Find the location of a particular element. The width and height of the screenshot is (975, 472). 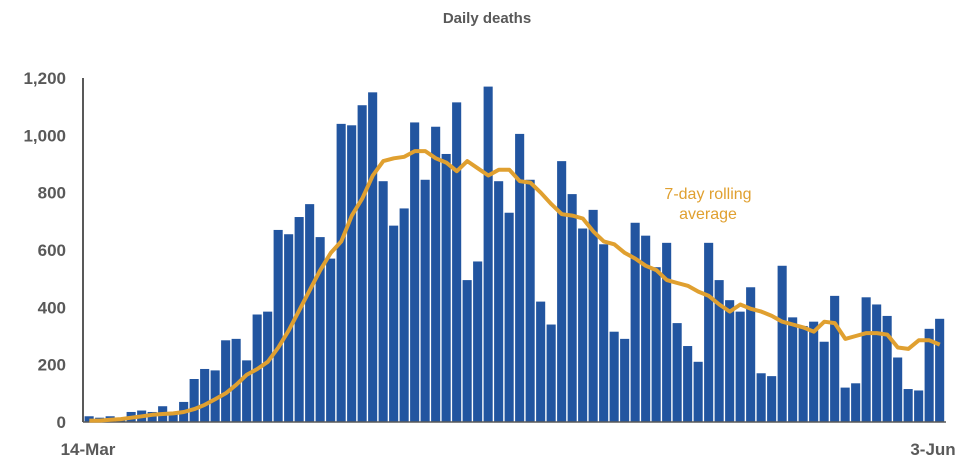

y-tick-label: 600 is located at coordinates (52, 250).